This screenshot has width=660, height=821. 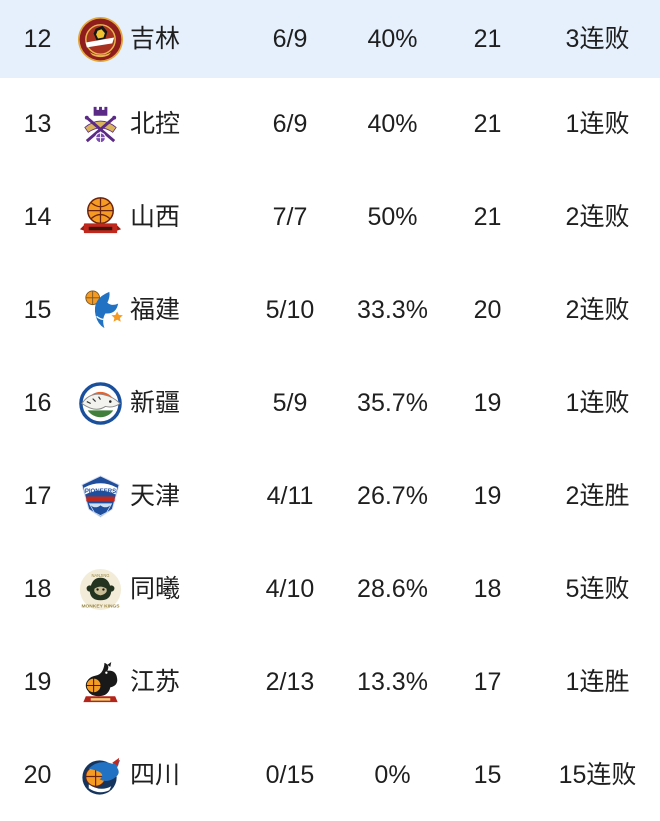 I want to click on rank: 20, so click(x=37, y=774).